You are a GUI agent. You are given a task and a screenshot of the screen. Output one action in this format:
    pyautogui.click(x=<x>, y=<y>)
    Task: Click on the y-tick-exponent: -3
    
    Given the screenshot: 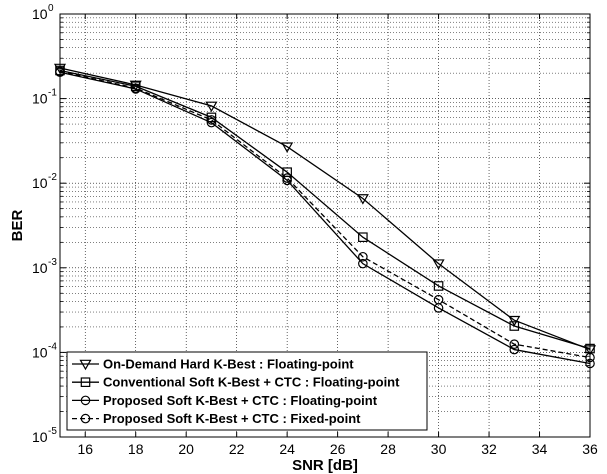 What is the action you would take?
    pyautogui.click(x=52, y=262)
    